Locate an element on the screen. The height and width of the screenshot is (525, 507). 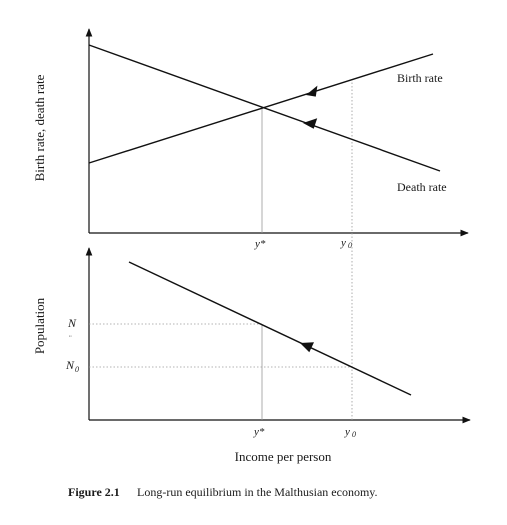
population-direction-arrow is located at coordinates (307, 347).